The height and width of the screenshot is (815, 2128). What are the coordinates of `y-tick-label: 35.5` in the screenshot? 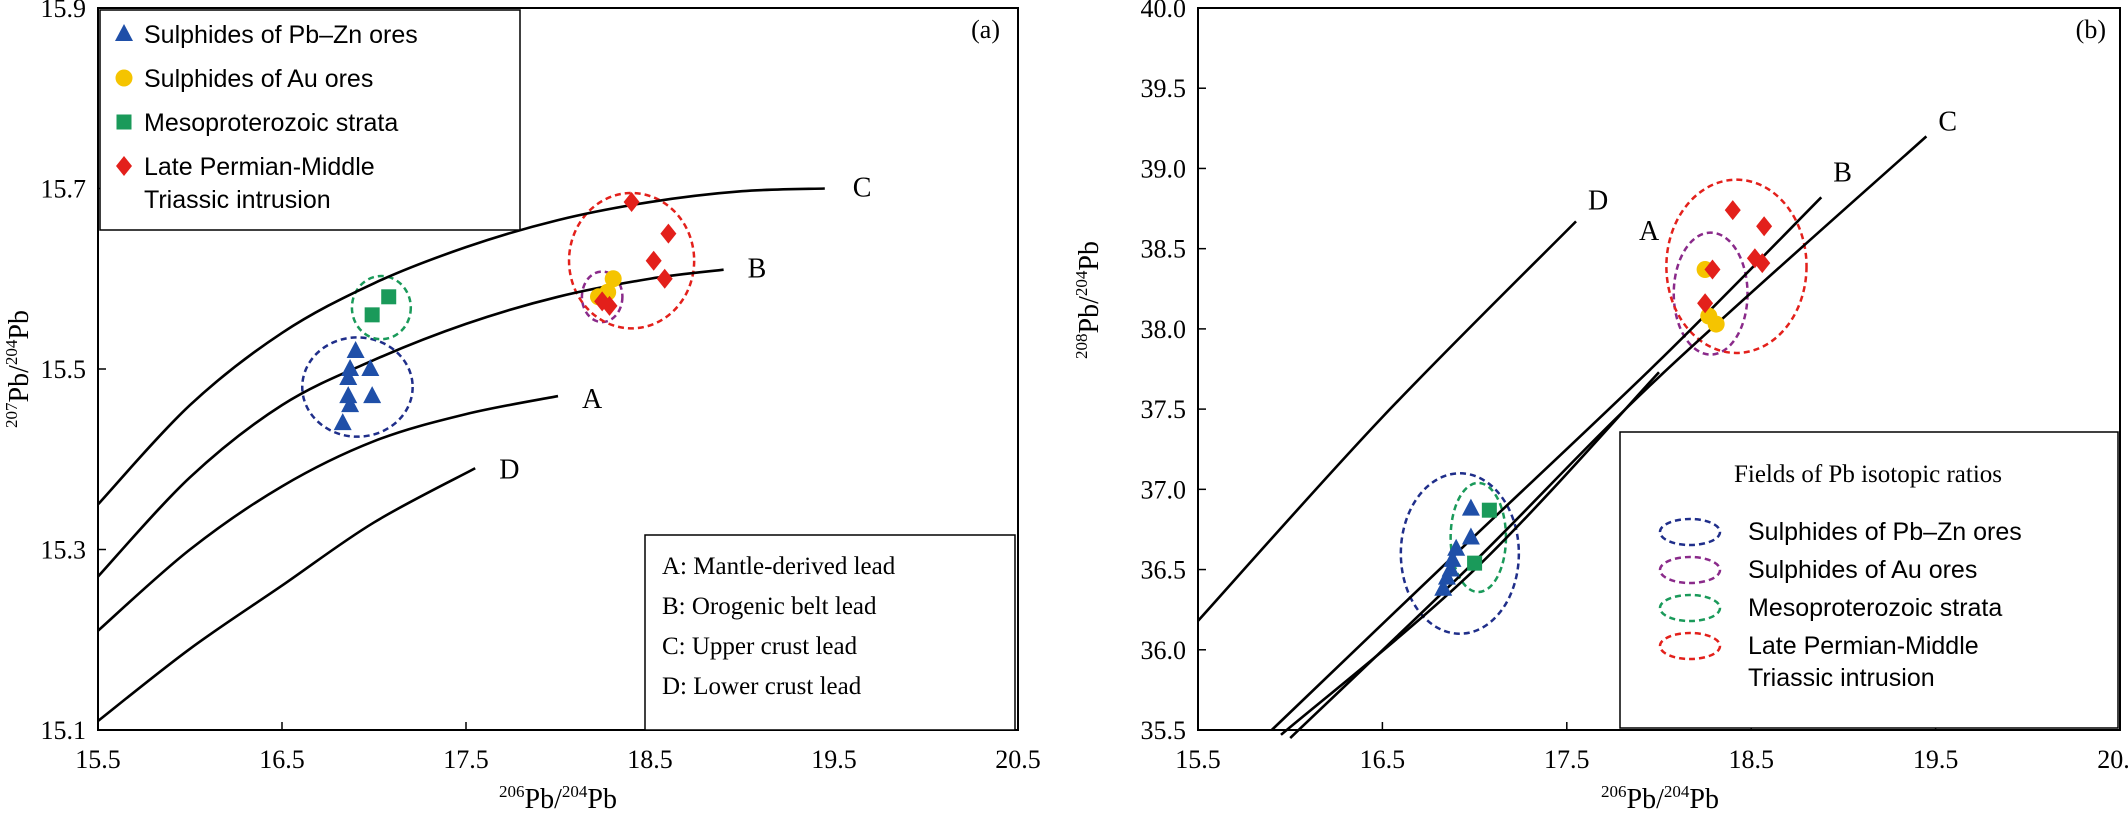 It's located at (1164, 730).